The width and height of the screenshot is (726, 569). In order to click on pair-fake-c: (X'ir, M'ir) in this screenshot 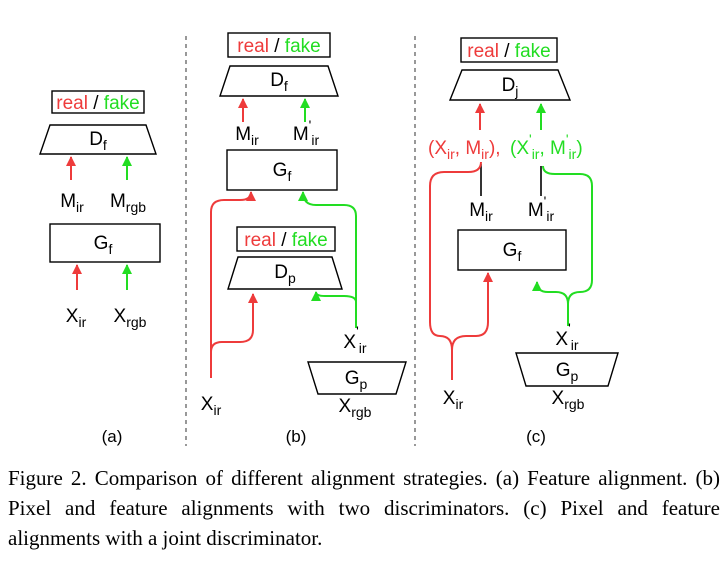, I will do `click(546, 146)`.